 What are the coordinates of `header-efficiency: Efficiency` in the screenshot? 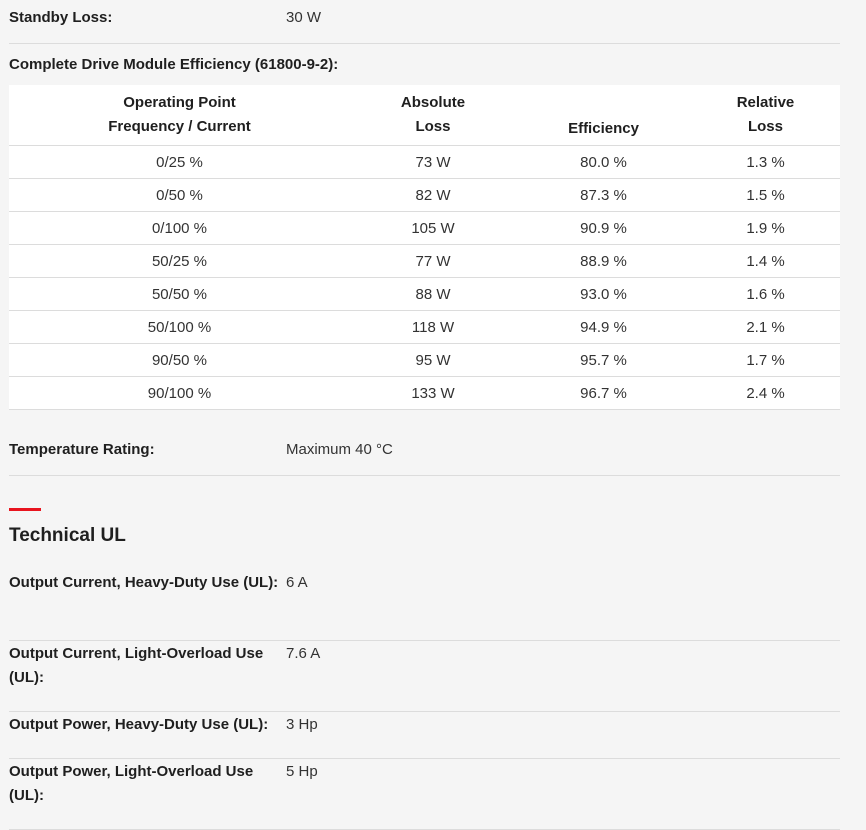 It's located at (603, 115).